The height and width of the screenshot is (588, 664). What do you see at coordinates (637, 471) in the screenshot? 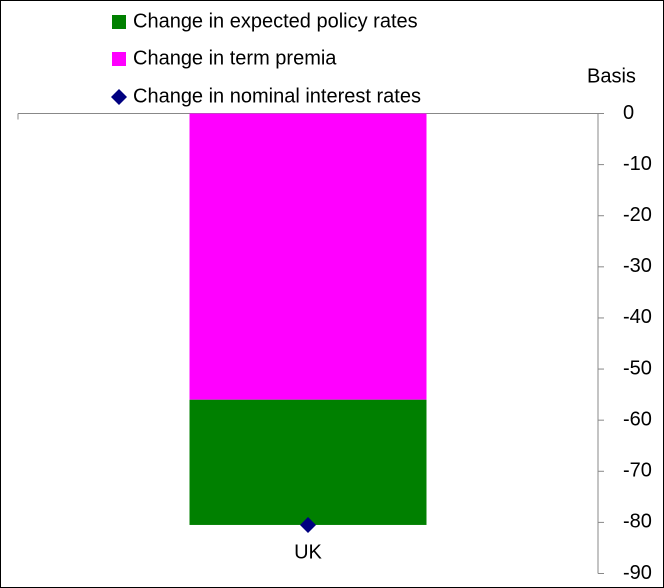
I see `y-tick-label: -70` at bounding box center [637, 471].